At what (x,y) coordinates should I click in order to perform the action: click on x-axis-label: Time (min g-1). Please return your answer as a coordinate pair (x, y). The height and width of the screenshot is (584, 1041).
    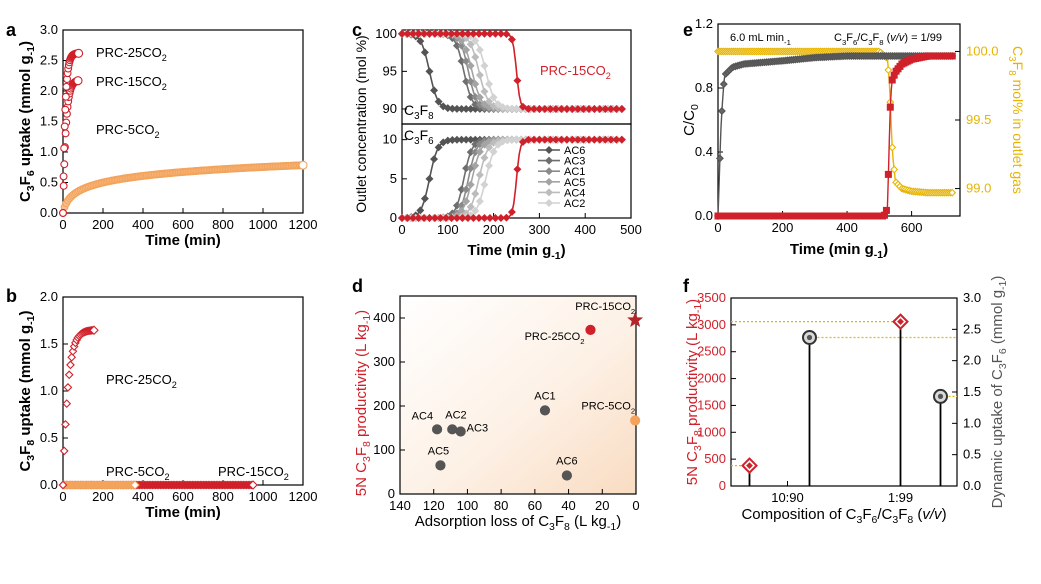
    Looking at the image, I should click on (516, 252).